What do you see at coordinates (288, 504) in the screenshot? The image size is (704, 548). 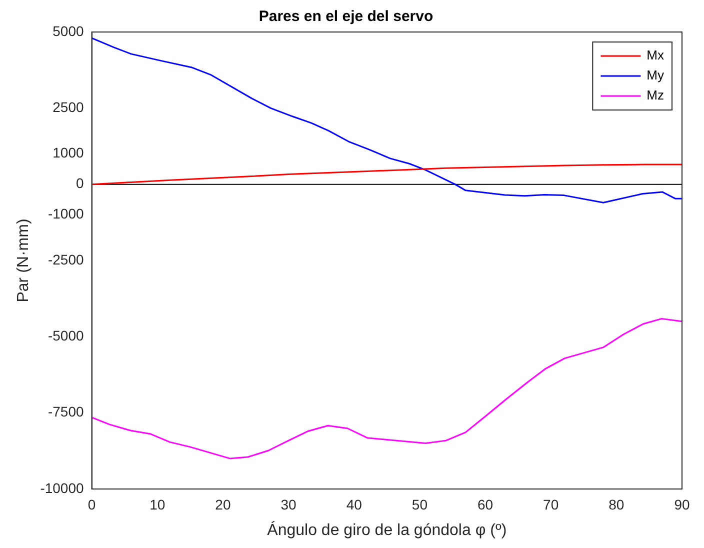 I see `x-tick-label: 30` at bounding box center [288, 504].